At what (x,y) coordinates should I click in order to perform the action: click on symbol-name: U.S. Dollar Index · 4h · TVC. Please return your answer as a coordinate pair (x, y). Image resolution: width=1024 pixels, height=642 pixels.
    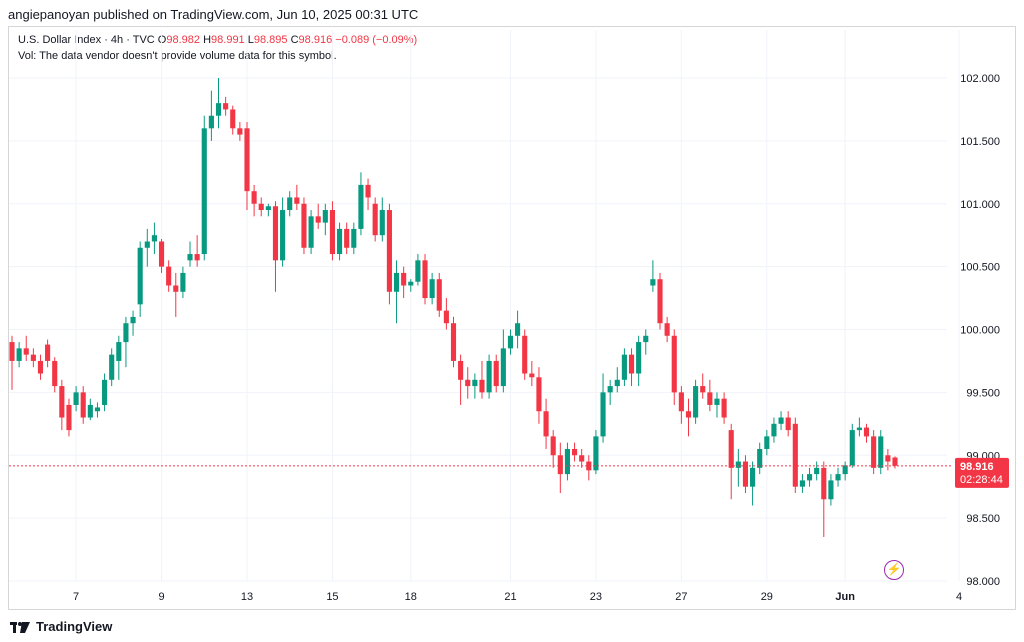
    Looking at the image, I should click on (86, 40).